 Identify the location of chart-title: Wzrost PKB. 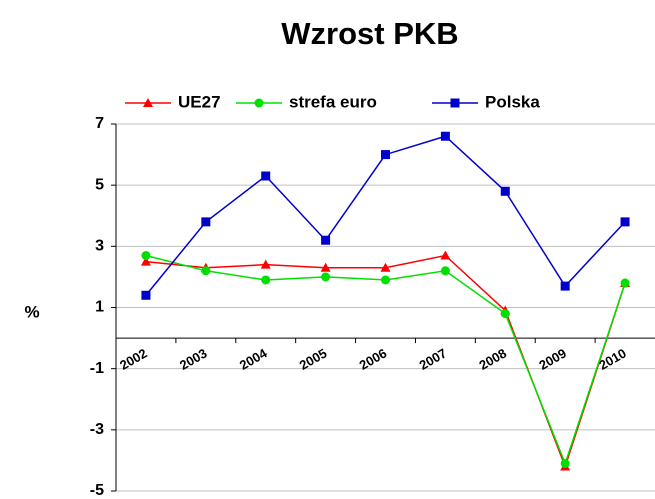
(369, 33).